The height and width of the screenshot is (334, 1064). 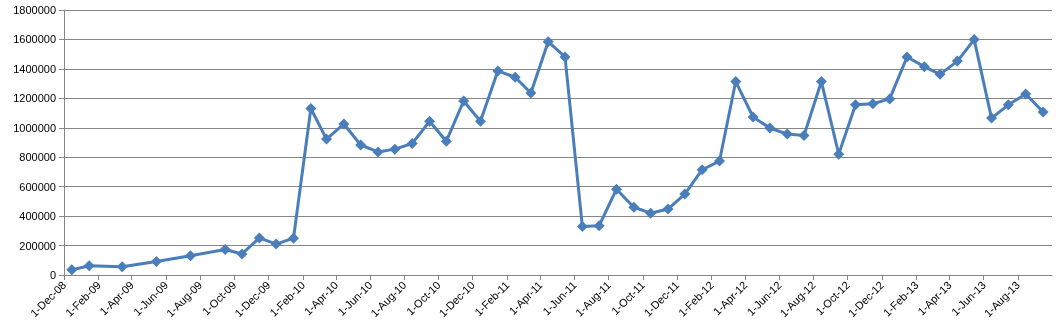 What do you see at coordinates (34, 39) in the screenshot?
I see `y-tick-label: 1600000` at bounding box center [34, 39].